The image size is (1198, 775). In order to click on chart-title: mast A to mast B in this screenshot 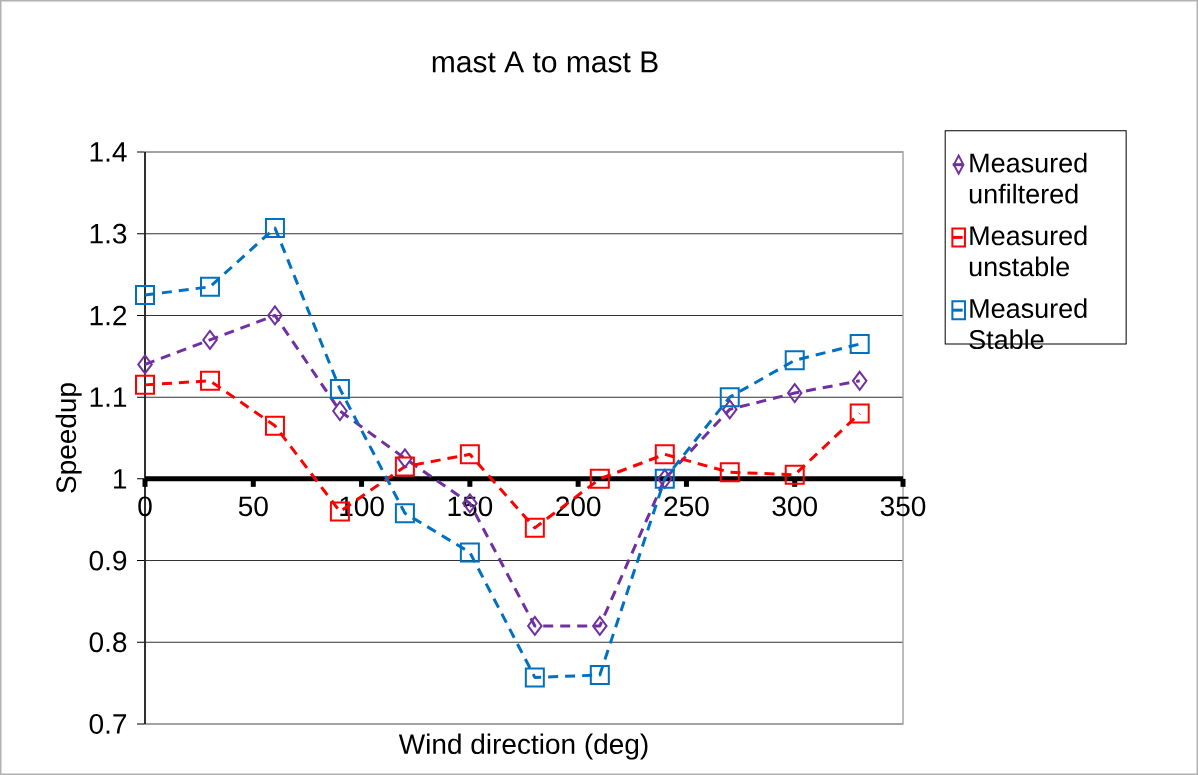, I will do `click(545, 62)`.